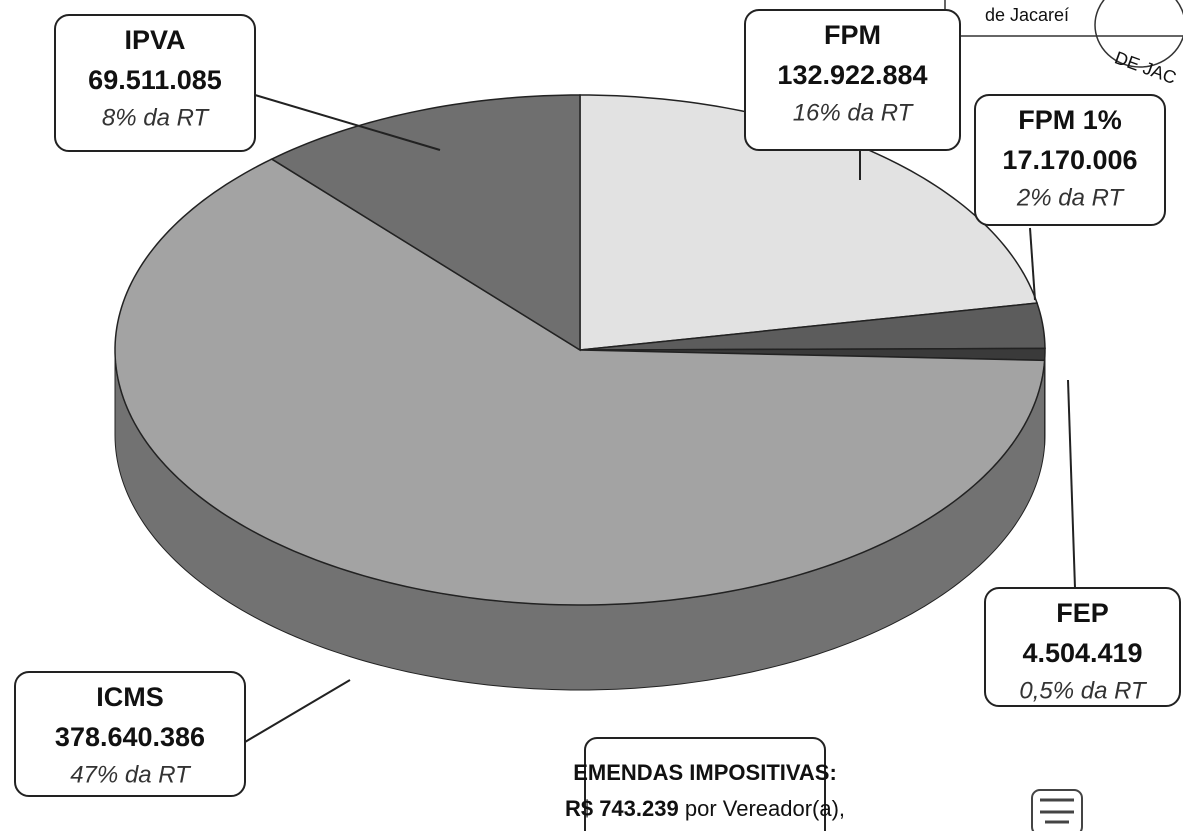  I want to click on slice-share: 8% da RT, so click(156, 117).